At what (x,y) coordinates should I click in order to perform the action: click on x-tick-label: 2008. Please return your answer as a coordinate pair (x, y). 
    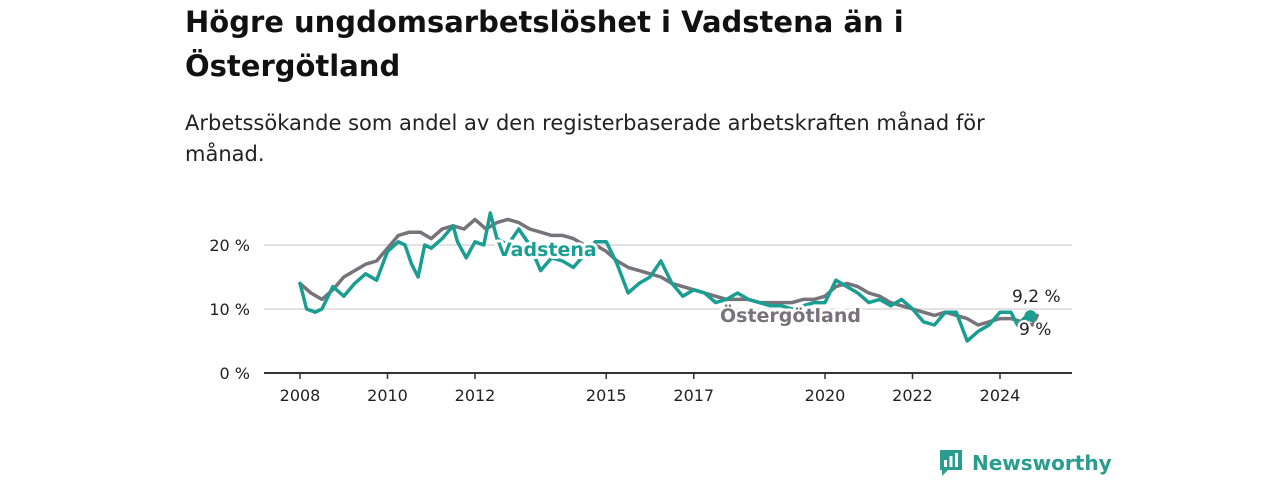
    Looking at the image, I should click on (300, 395).